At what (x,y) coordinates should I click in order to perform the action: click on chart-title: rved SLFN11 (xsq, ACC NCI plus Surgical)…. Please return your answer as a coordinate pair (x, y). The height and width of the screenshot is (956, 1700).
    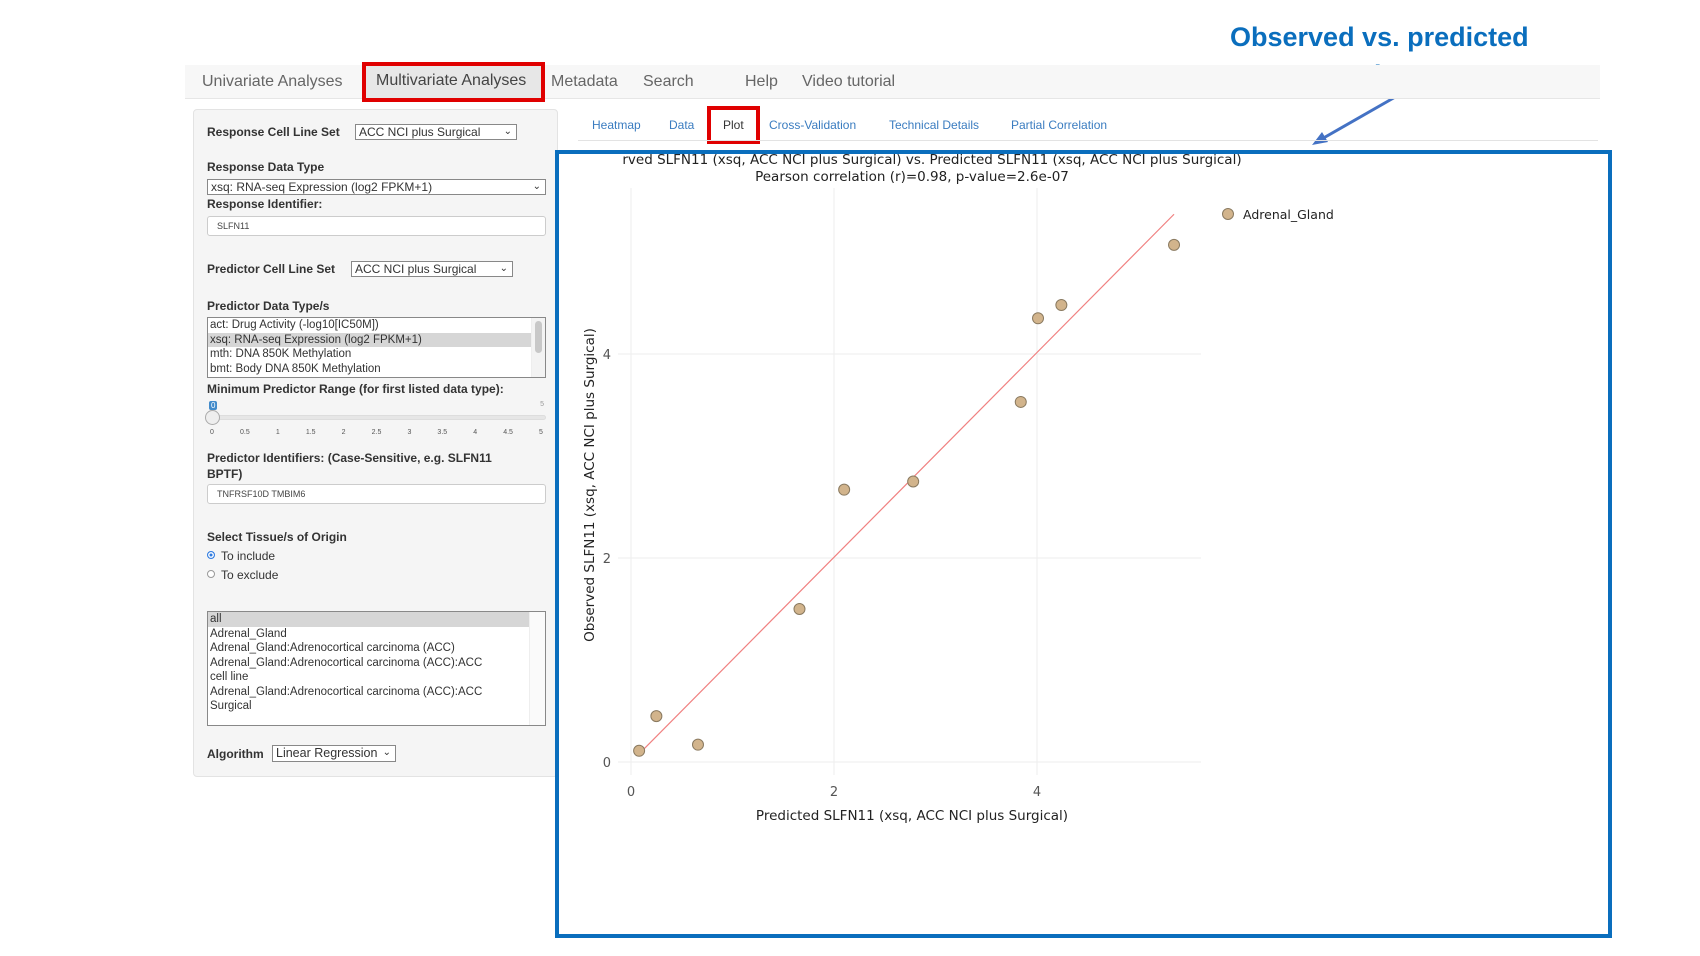
    Looking at the image, I should click on (931, 160).